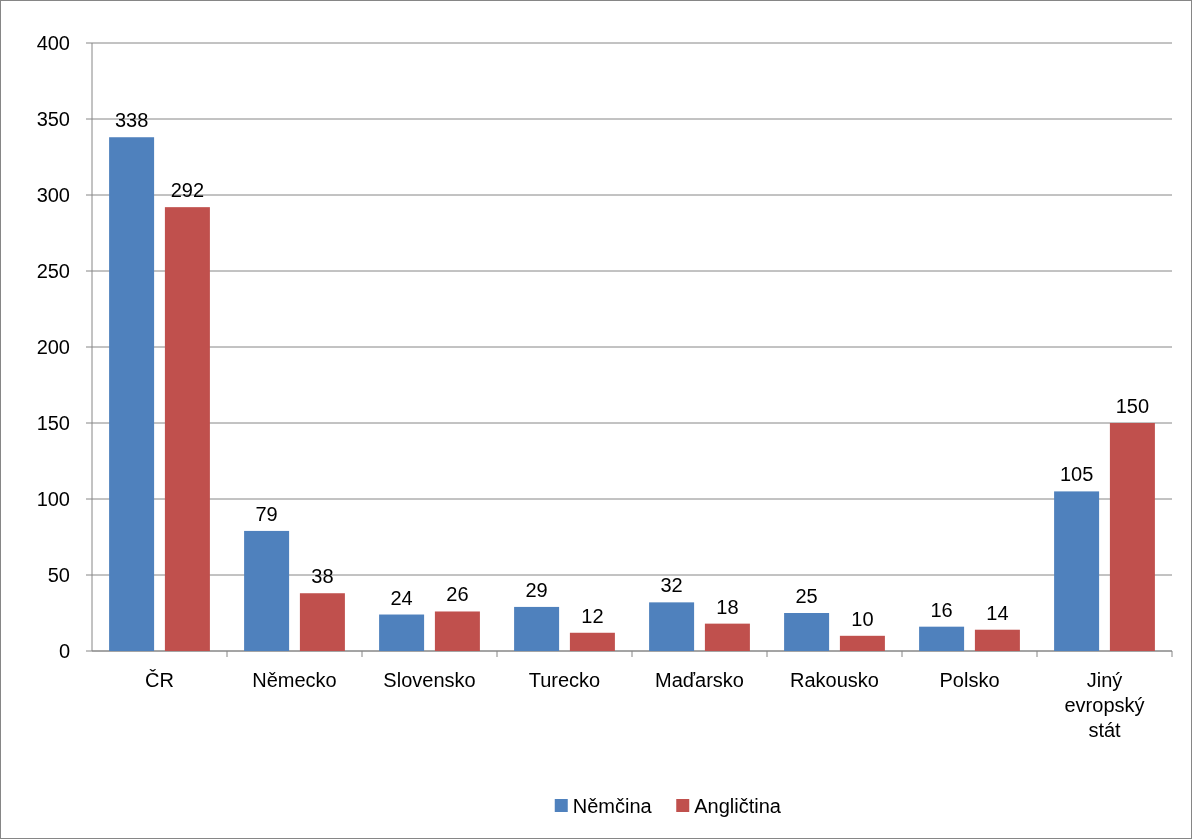  I want to click on data-label: 38, so click(322, 576).